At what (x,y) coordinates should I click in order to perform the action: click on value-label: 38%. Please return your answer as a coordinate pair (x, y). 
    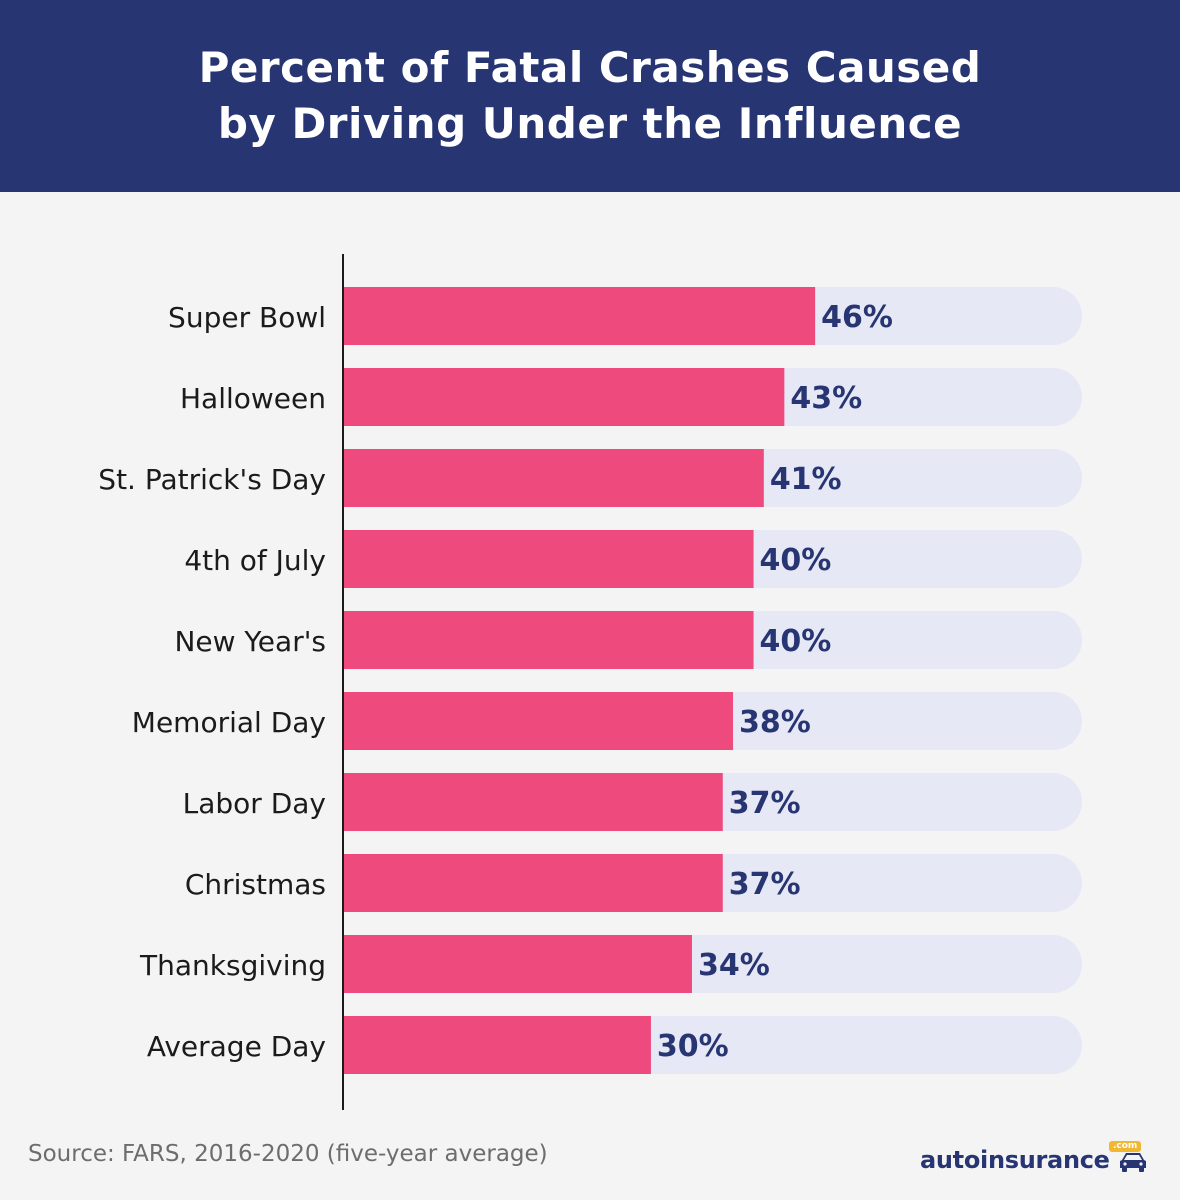
    Looking at the image, I should click on (775, 722).